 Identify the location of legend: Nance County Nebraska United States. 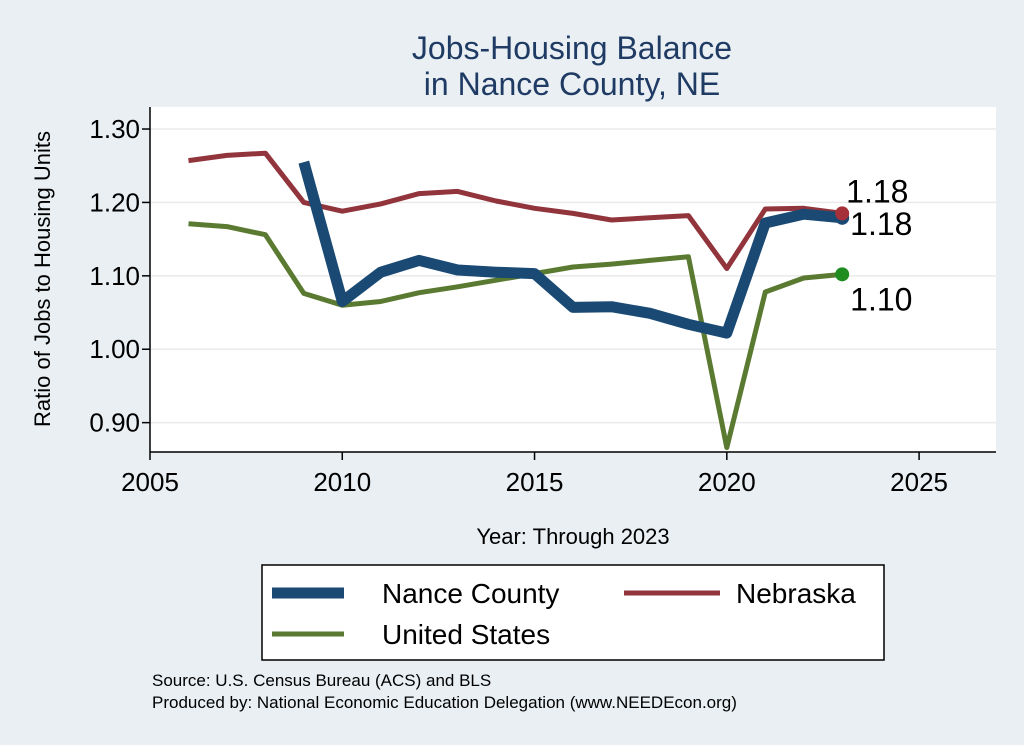
(573, 612).